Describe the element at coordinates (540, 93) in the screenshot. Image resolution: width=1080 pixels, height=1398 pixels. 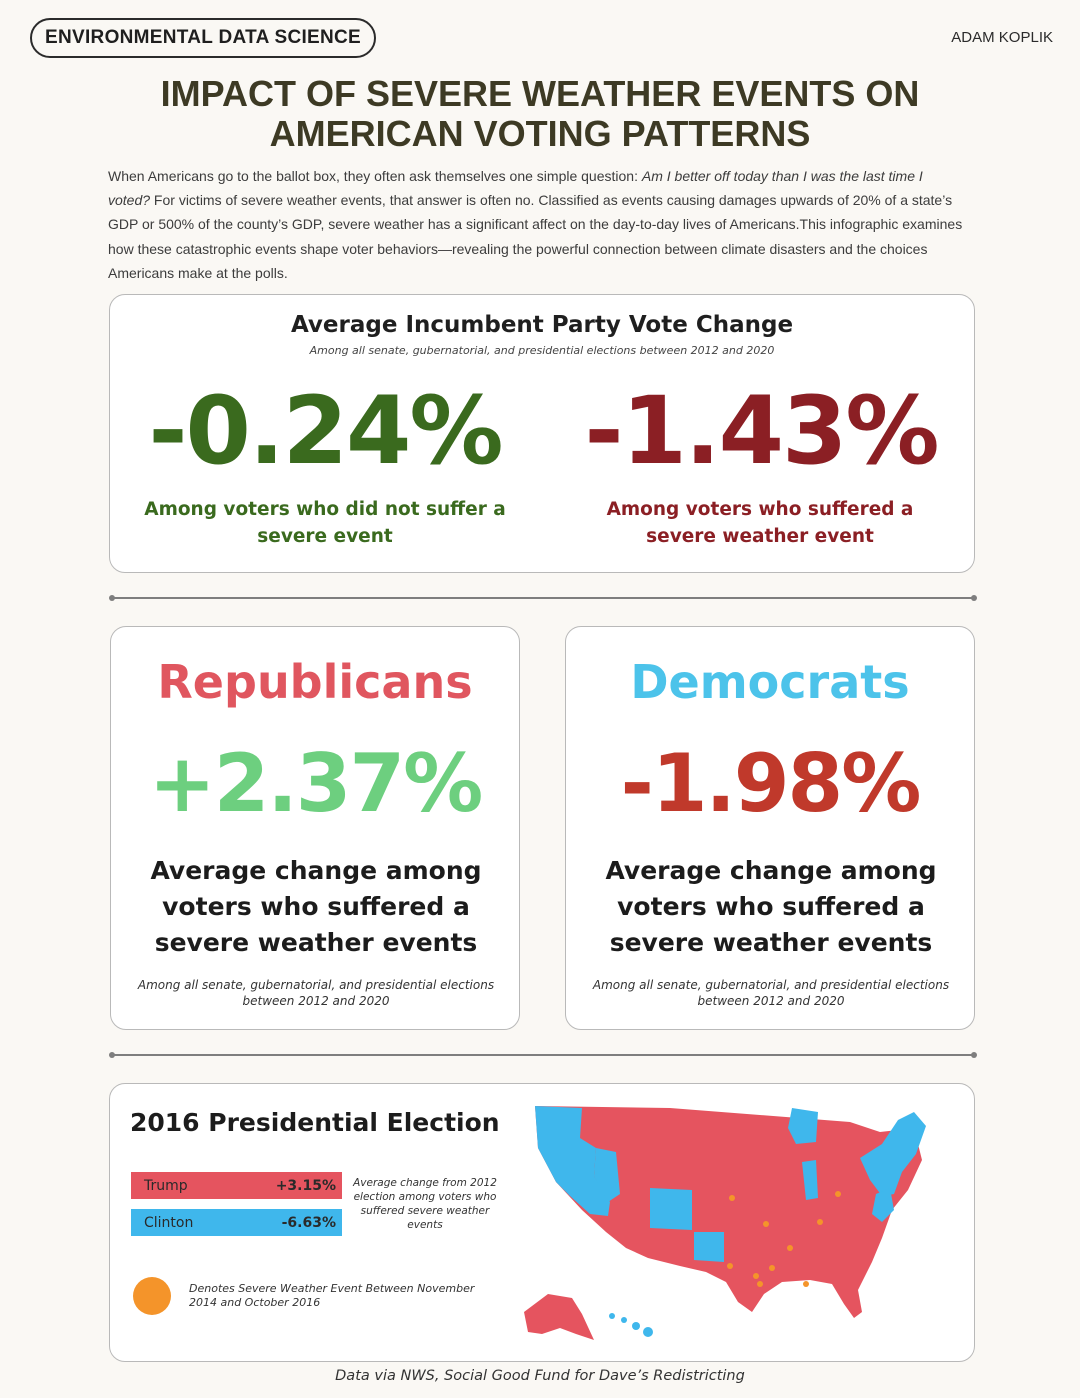
I see `title-line-1: IMPACT OF SEVERE WEATHER EVENTS ON` at that location.